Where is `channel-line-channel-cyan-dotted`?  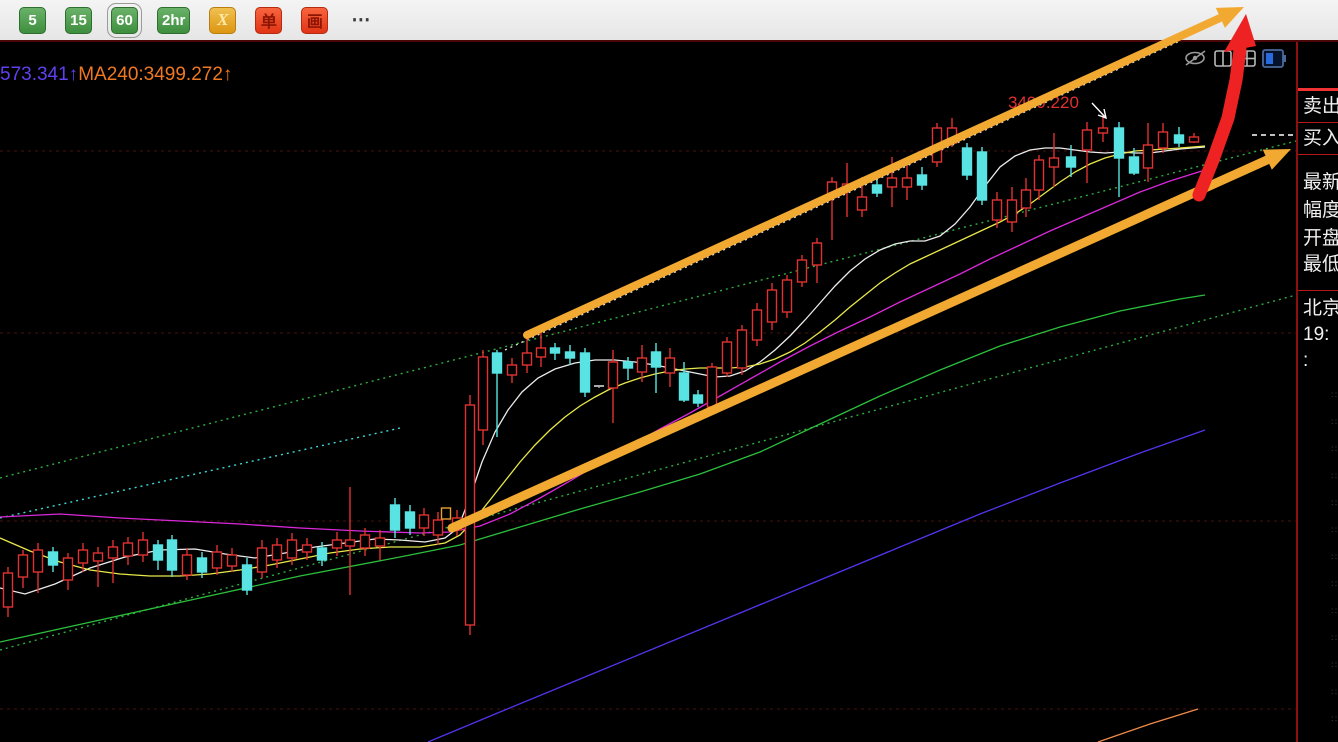
channel-line-channel-cyan-dotted is located at coordinates (200, 473).